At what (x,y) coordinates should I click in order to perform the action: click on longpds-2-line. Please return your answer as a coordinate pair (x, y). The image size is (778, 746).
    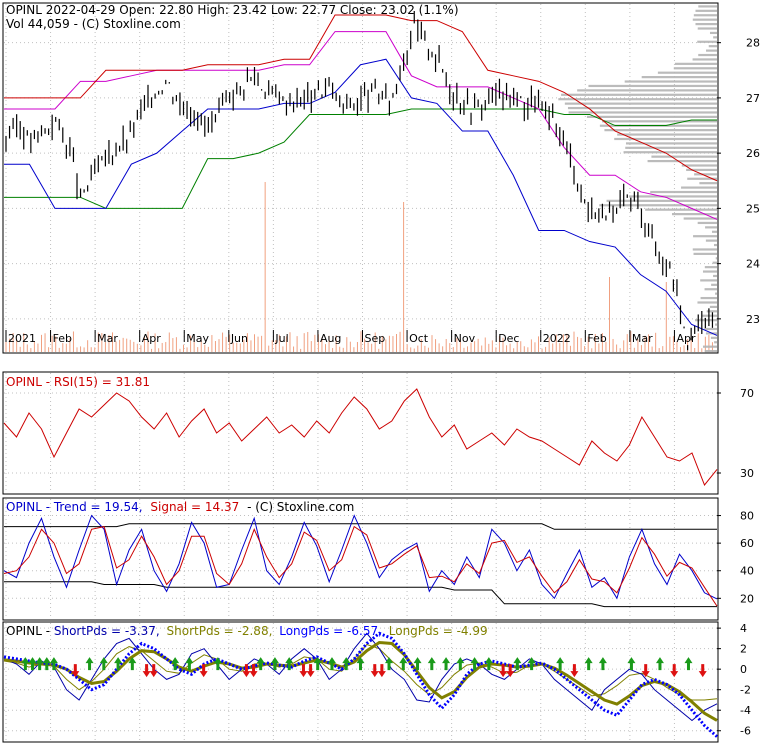
    Looking at the image, I should click on (360, 681).